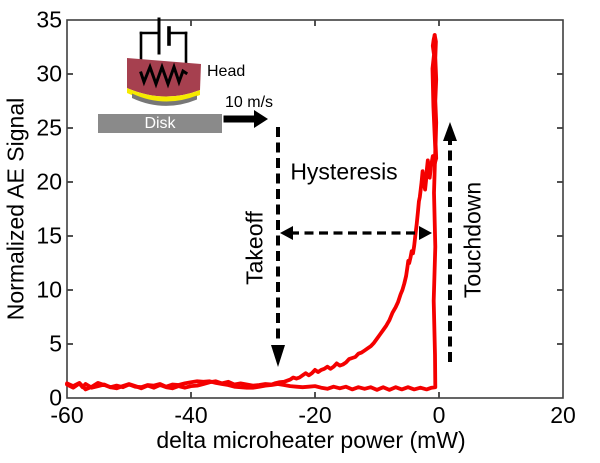  Describe the element at coordinates (67, 415) in the screenshot. I see `x-tick-label: -60` at that location.